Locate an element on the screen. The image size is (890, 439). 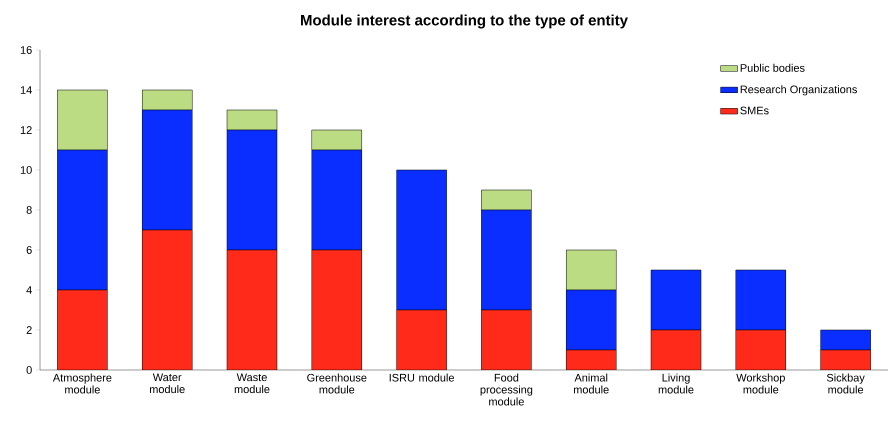
x-tick-label: Waste module is located at coordinates (252, 384).